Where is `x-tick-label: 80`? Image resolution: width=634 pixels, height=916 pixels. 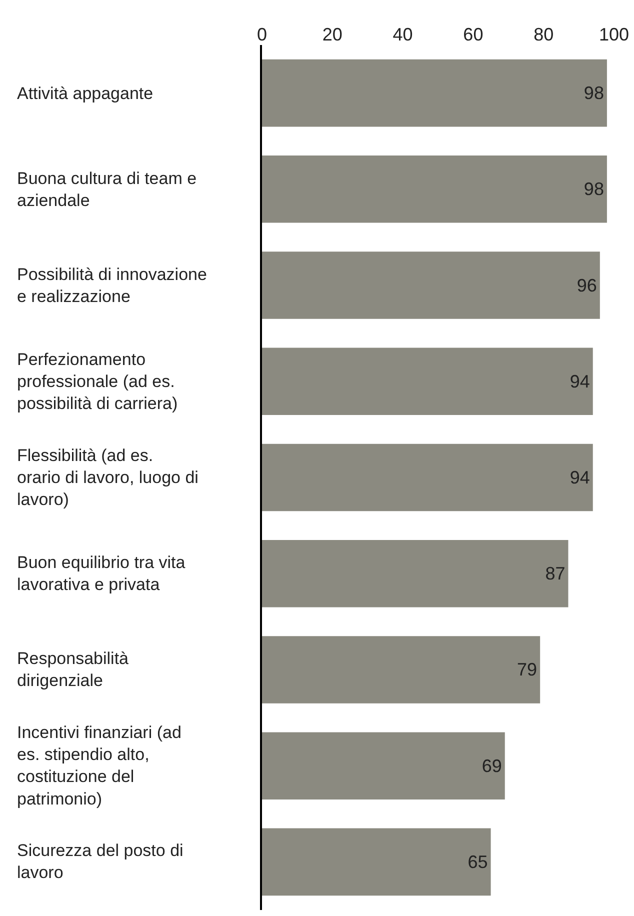 x-tick-label: 80 is located at coordinates (544, 34).